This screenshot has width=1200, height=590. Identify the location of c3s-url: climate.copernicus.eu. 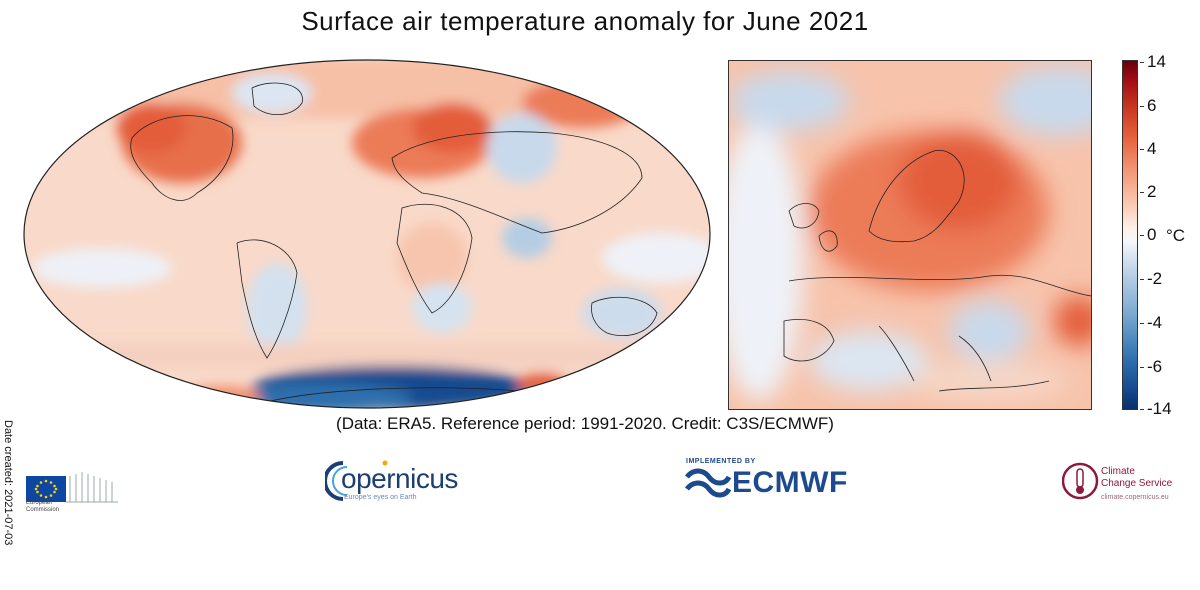
(1135, 497).